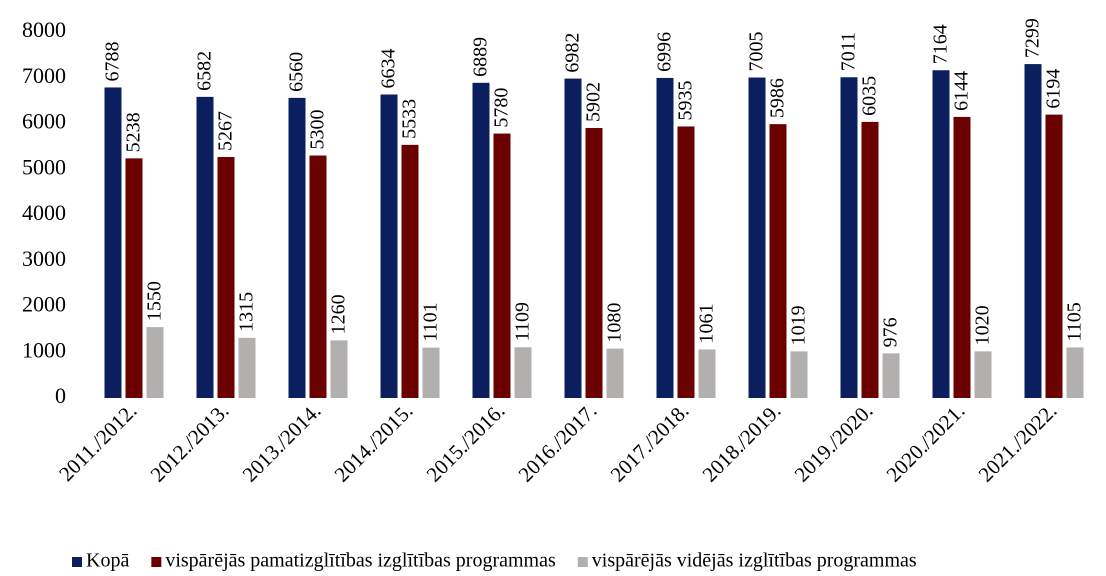  Describe the element at coordinates (594, 102) in the screenshot. I see `data-label: 5902` at that location.